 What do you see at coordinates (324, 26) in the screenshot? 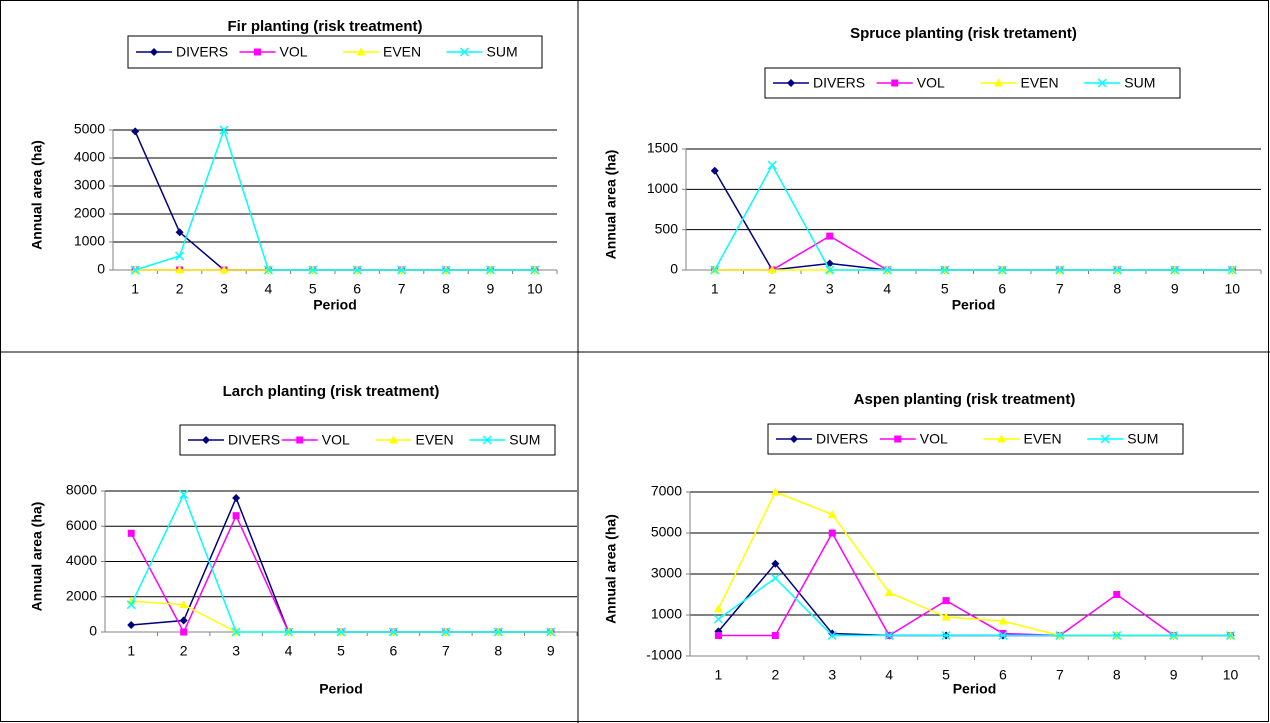
I see `chart-title: Fir planting (risk treatment)` at bounding box center [324, 26].